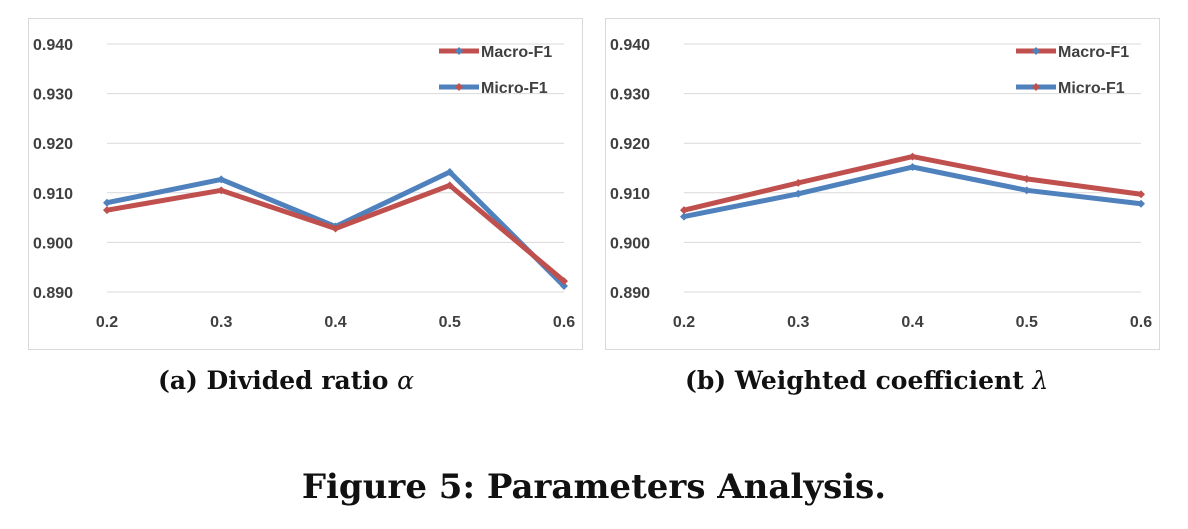  I want to click on series-line, so click(335, 233).